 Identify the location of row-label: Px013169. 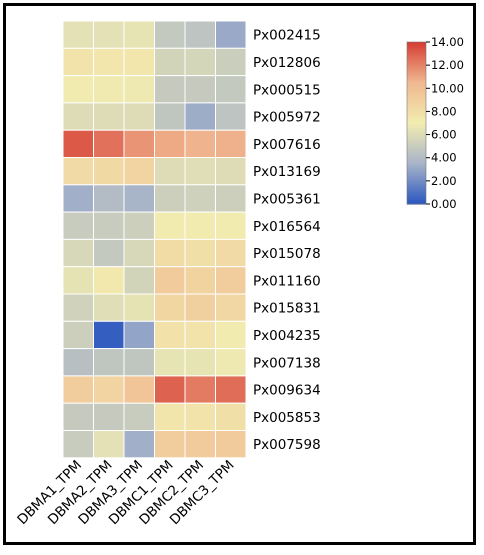
(287, 172).